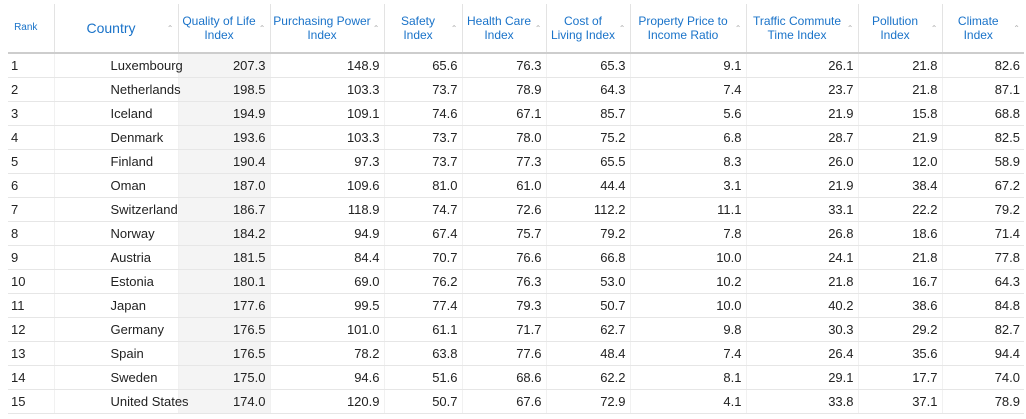  Describe the element at coordinates (687, 65) in the screenshot. I see `cell-ppir: 9.1` at that location.